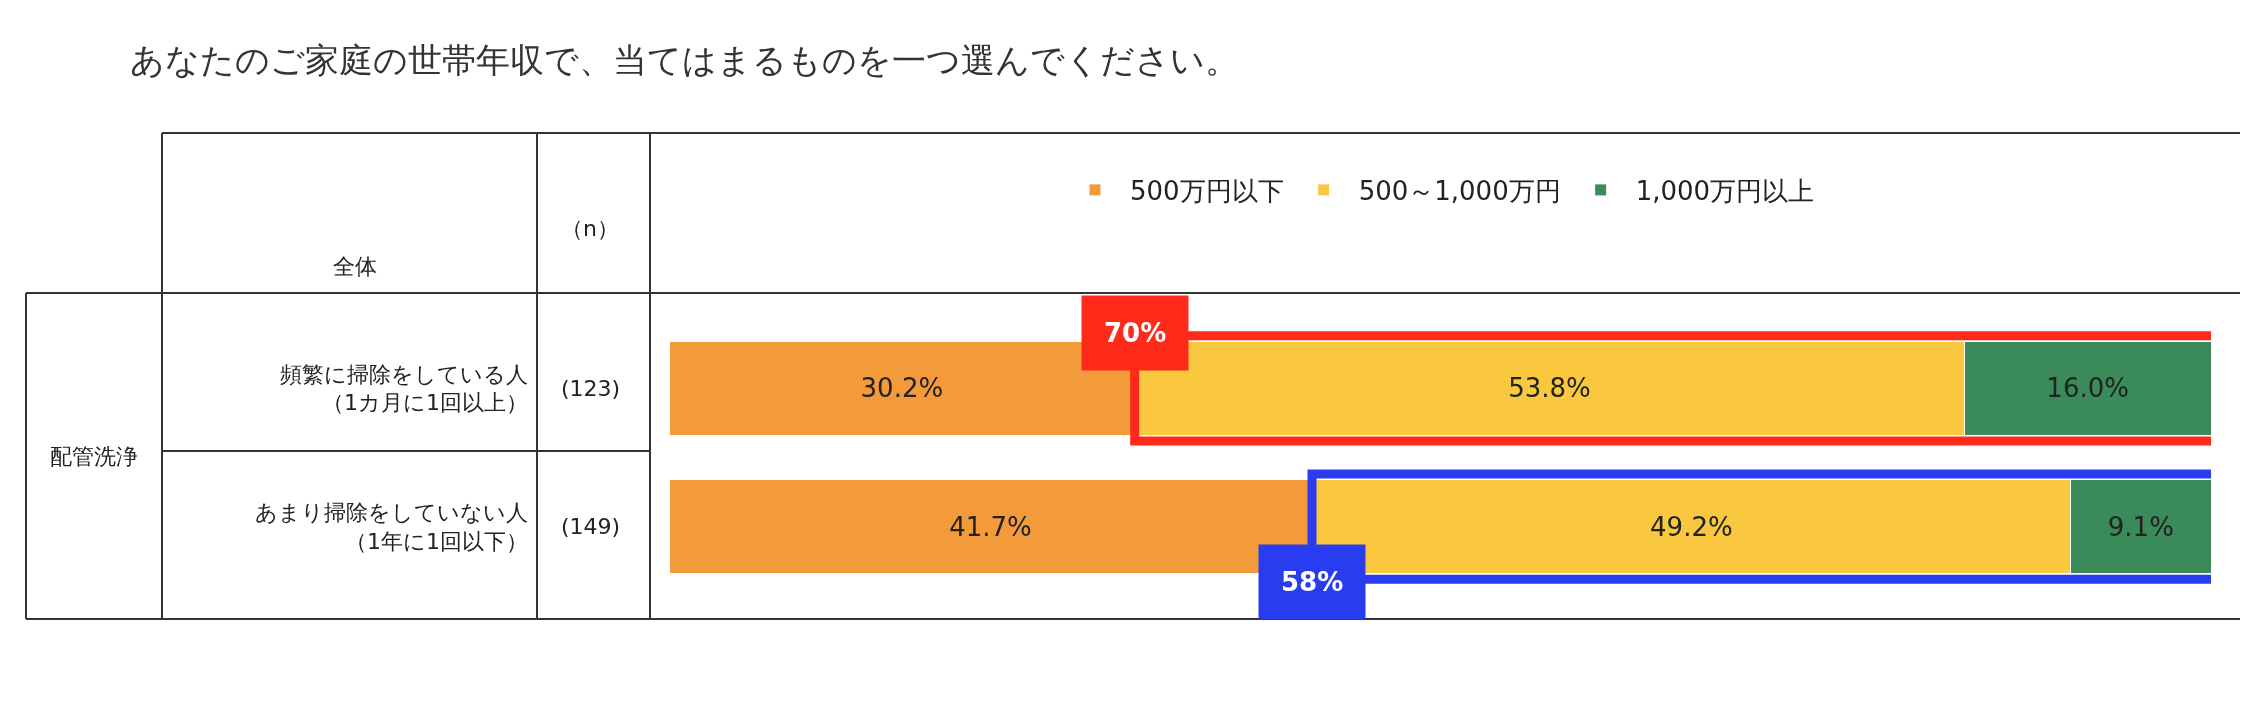 The height and width of the screenshot is (714, 2265). What do you see at coordinates (591, 388) in the screenshot?
I see `text: (123)` at bounding box center [591, 388].